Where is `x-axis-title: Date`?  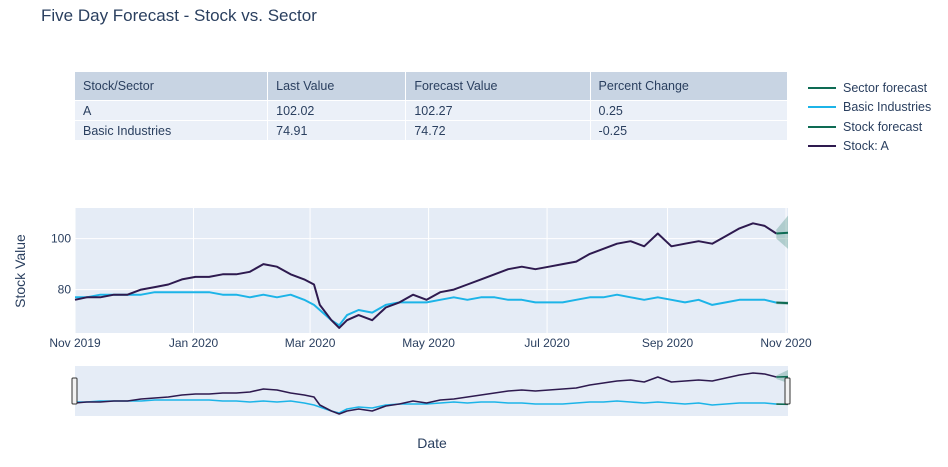 x-axis-title: Date is located at coordinates (432, 443).